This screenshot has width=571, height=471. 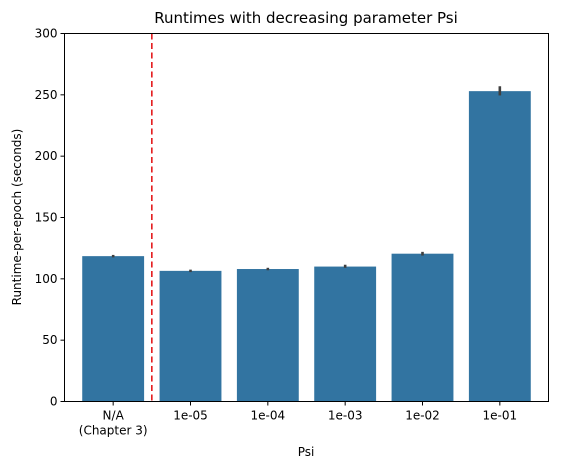 I want to click on x-tick-label-4: 1e-02, so click(x=422, y=416).